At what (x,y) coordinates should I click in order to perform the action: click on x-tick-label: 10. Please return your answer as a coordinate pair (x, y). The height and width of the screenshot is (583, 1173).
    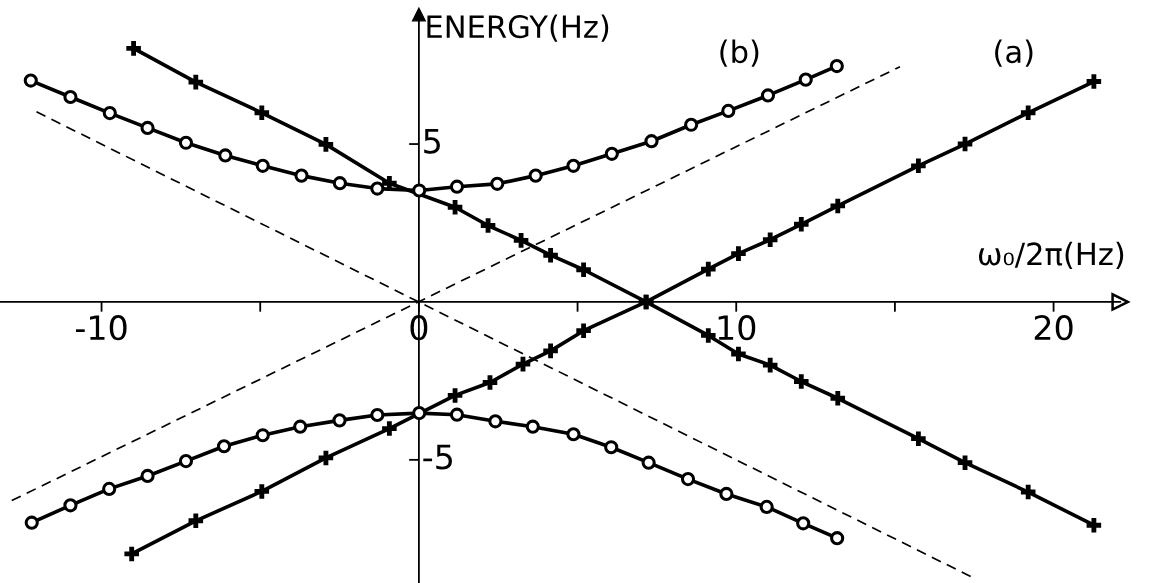
    Looking at the image, I should click on (737, 328).